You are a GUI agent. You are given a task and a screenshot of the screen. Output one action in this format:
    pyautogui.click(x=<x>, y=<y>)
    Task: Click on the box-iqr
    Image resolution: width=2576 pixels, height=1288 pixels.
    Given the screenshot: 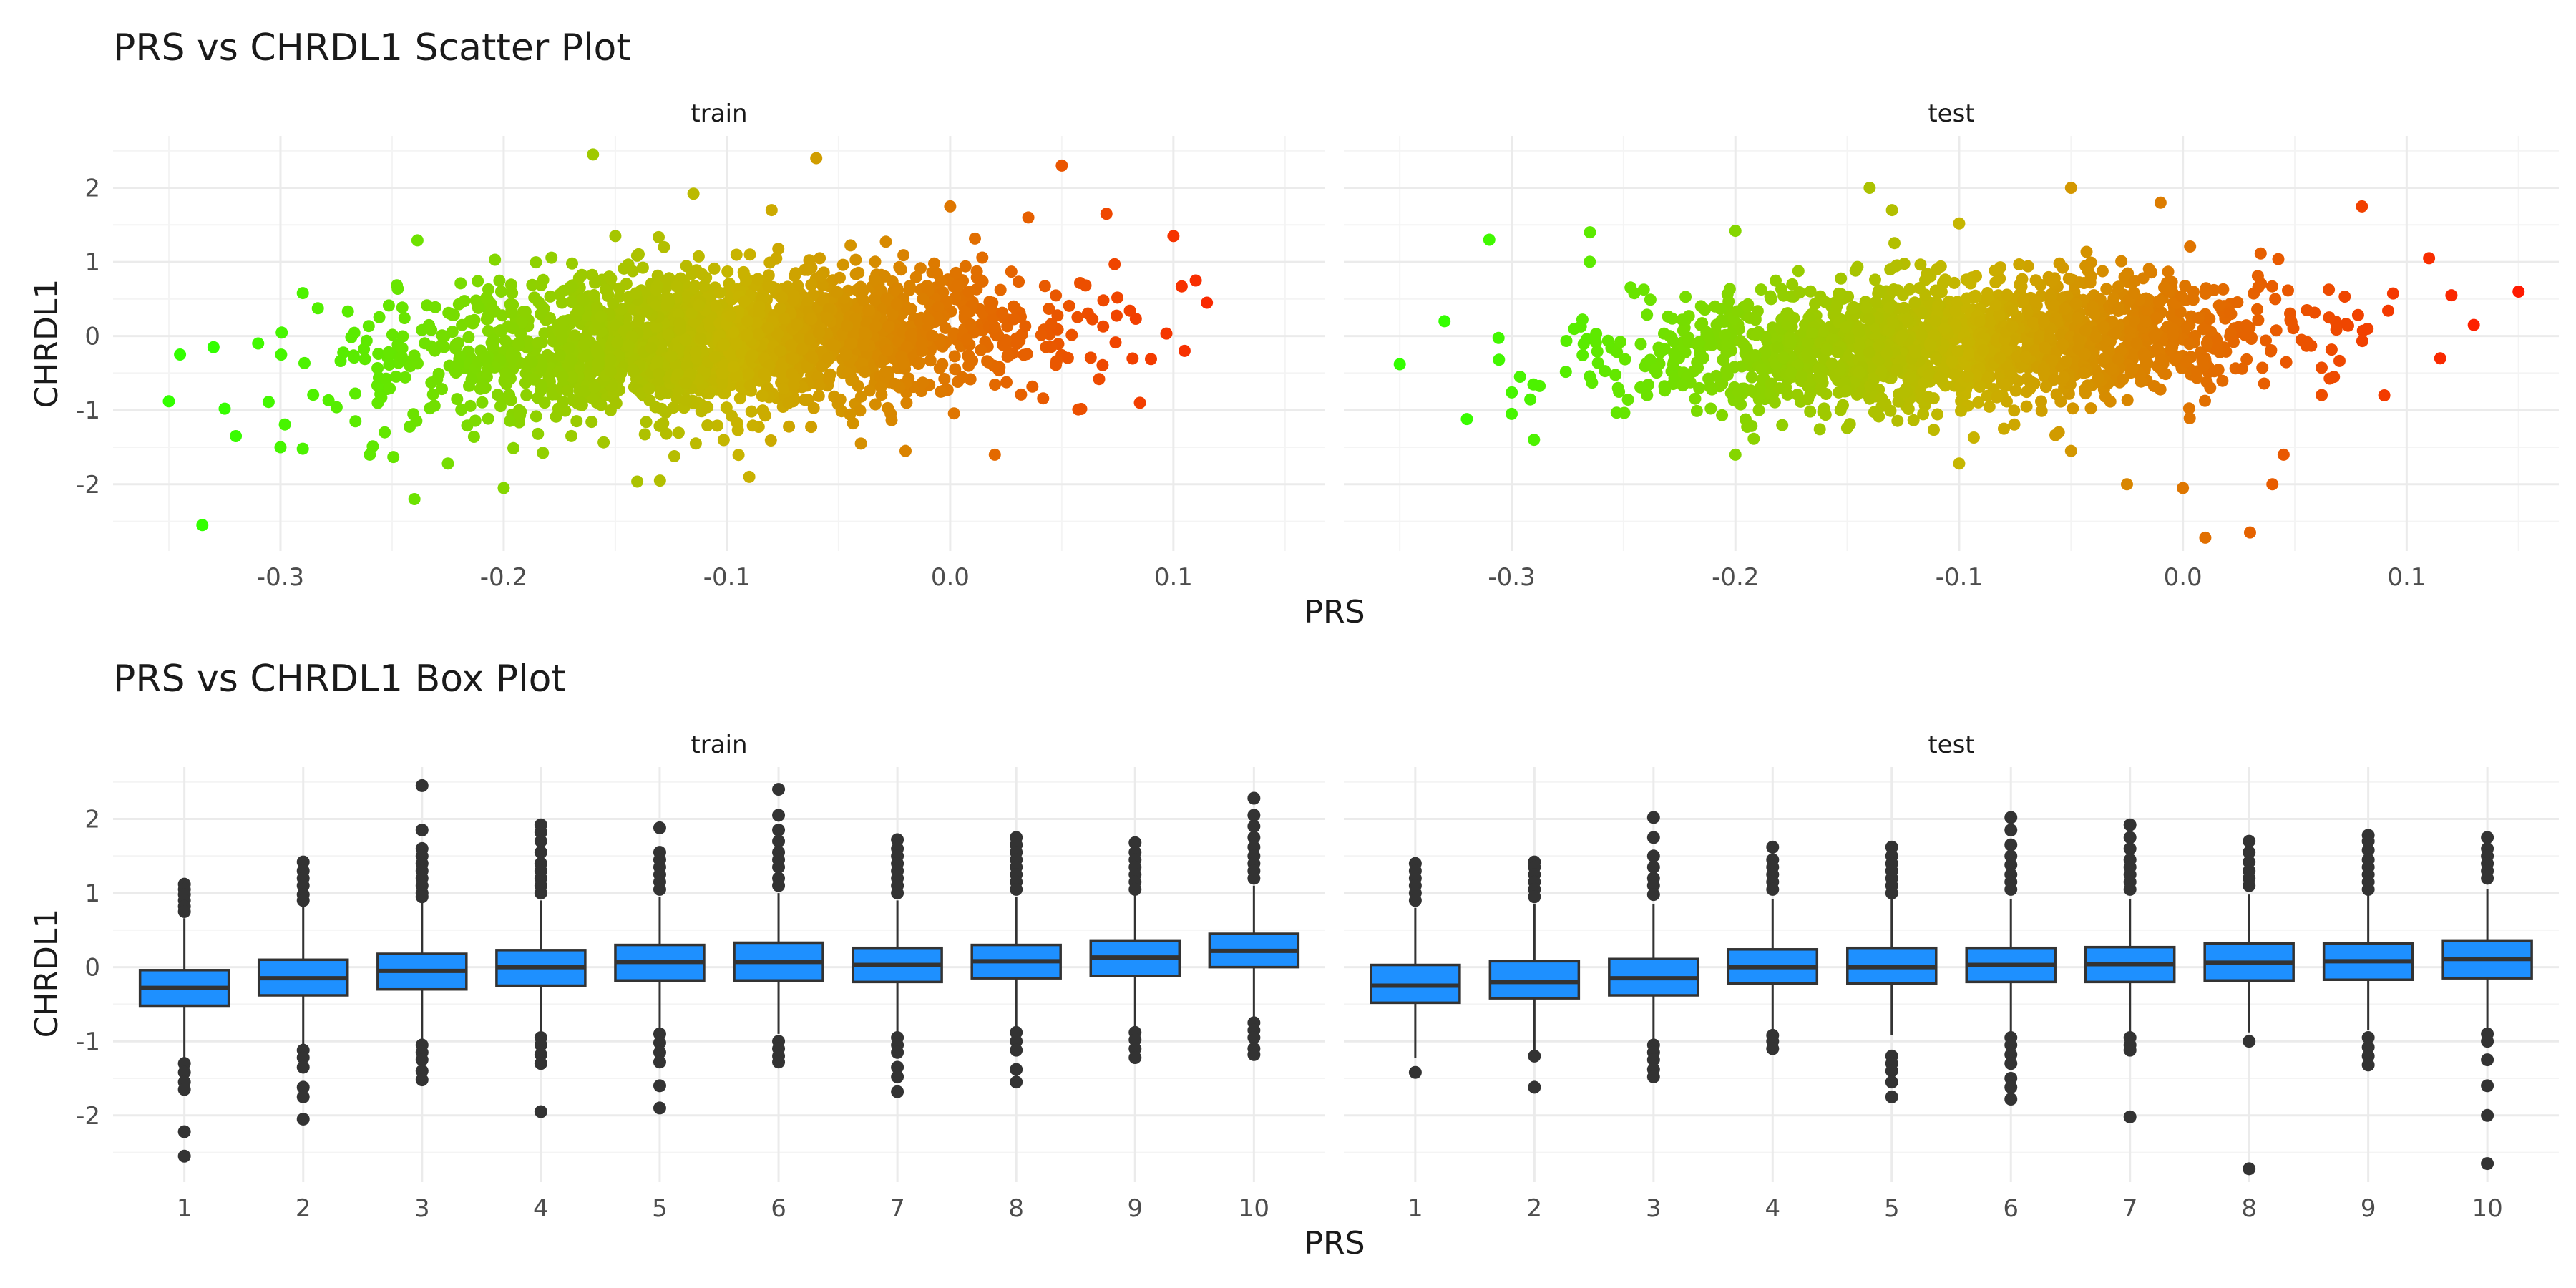 What is the action you would take?
    pyautogui.click(x=1534, y=980)
    